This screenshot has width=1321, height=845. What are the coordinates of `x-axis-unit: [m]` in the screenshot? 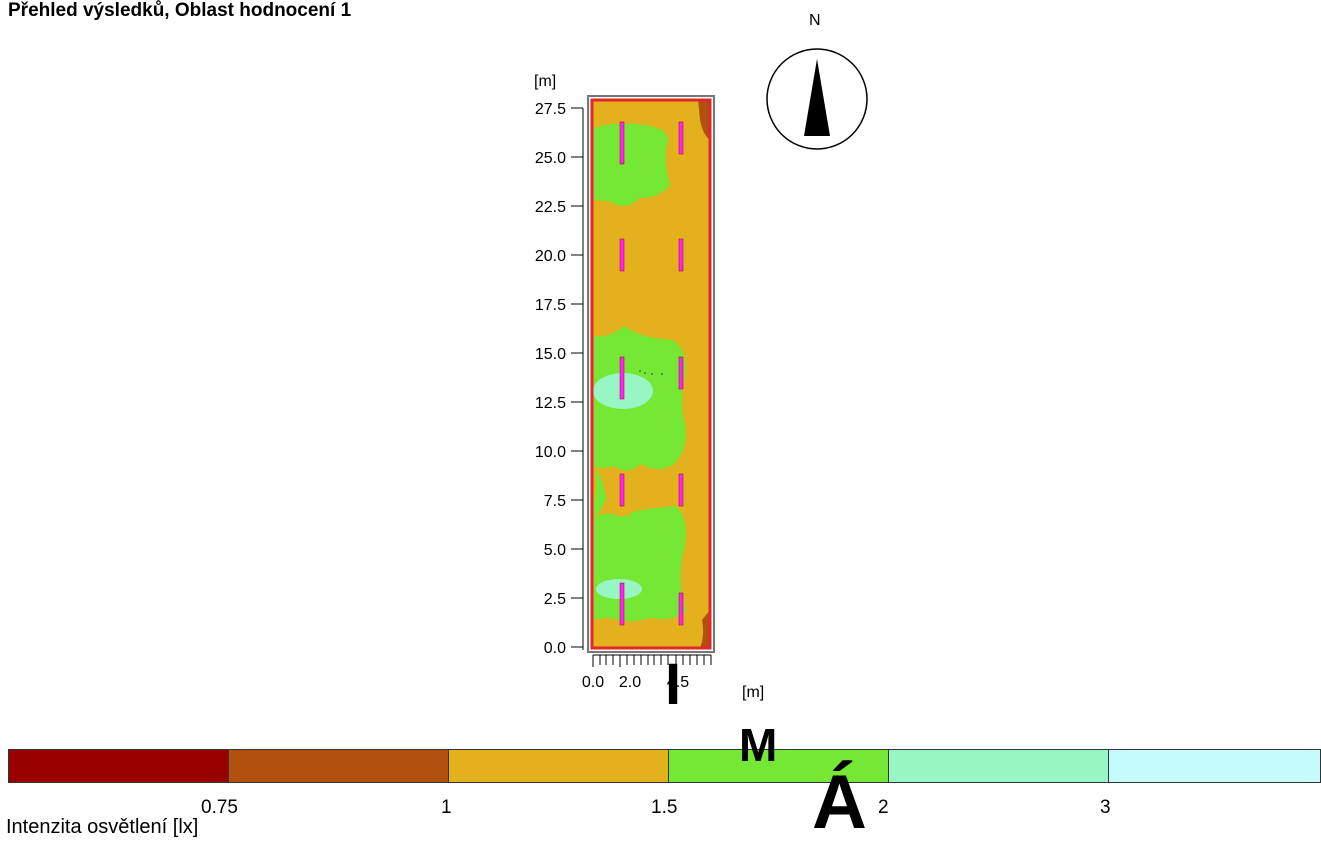 It's located at (753, 692).